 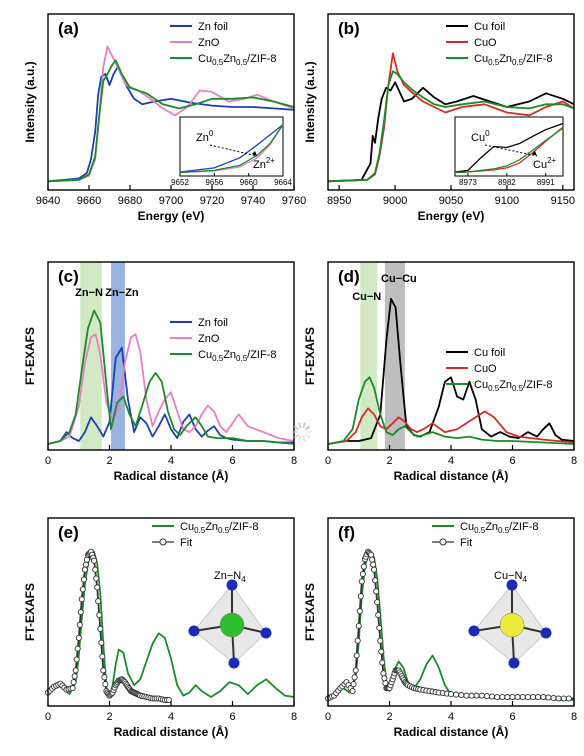 What do you see at coordinates (122, 293) in the screenshot?
I see `band-label-1: Zn−Zn` at bounding box center [122, 293].